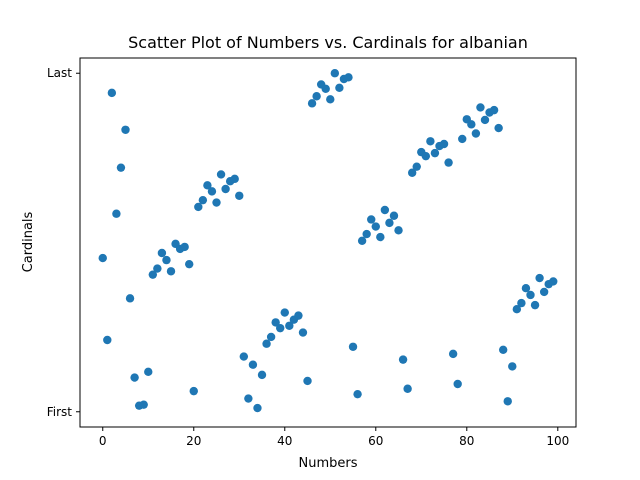  Describe the element at coordinates (334, 437) in the screenshot. I see `x-axis-ticks: 0 20 40 60 80 100` at that location.